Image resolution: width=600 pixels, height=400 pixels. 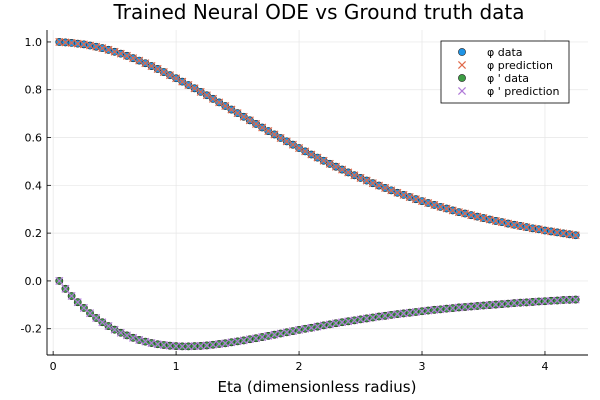 What do you see at coordinates (505, 52) in the screenshot?
I see `legend-label: φ data` at bounding box center [505, 52].